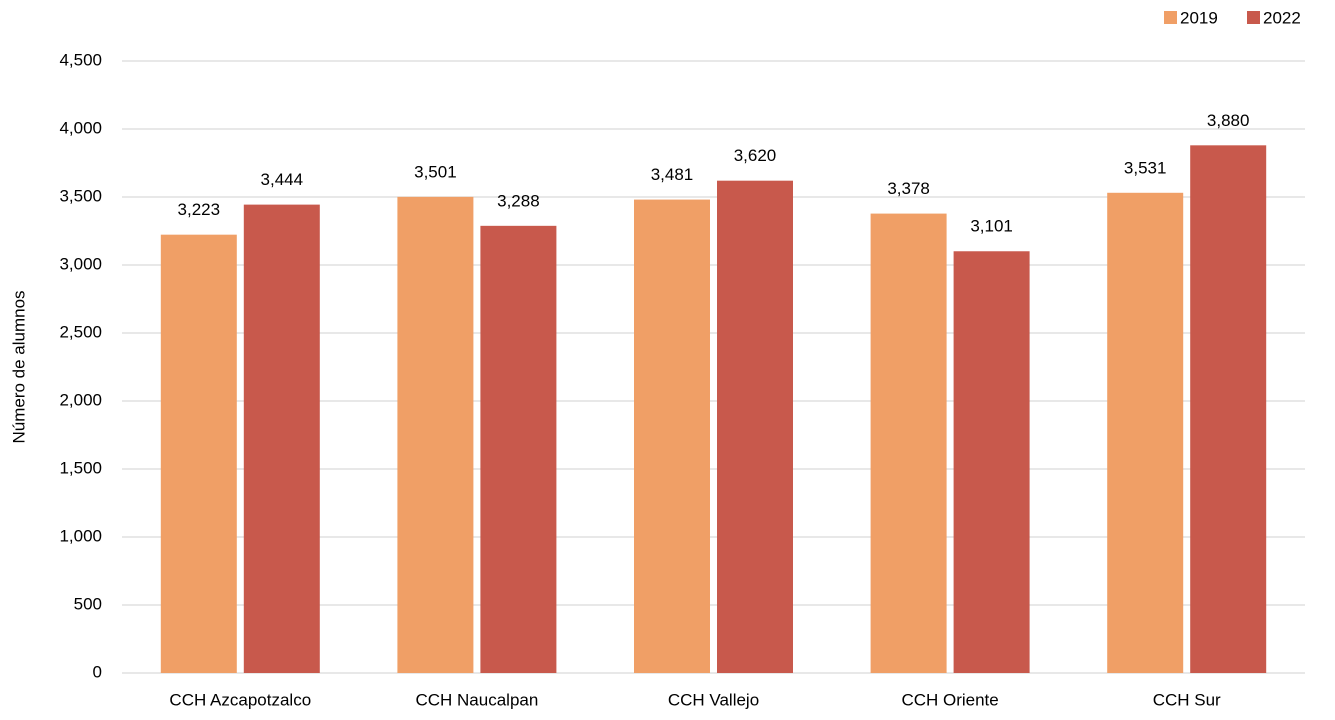 The height and width of the screenshot is (720, 1335). What do you see at coordinates (908, 188) in the screenshot?
I see `value-label: 3,378` at bounding box center [908, 188].